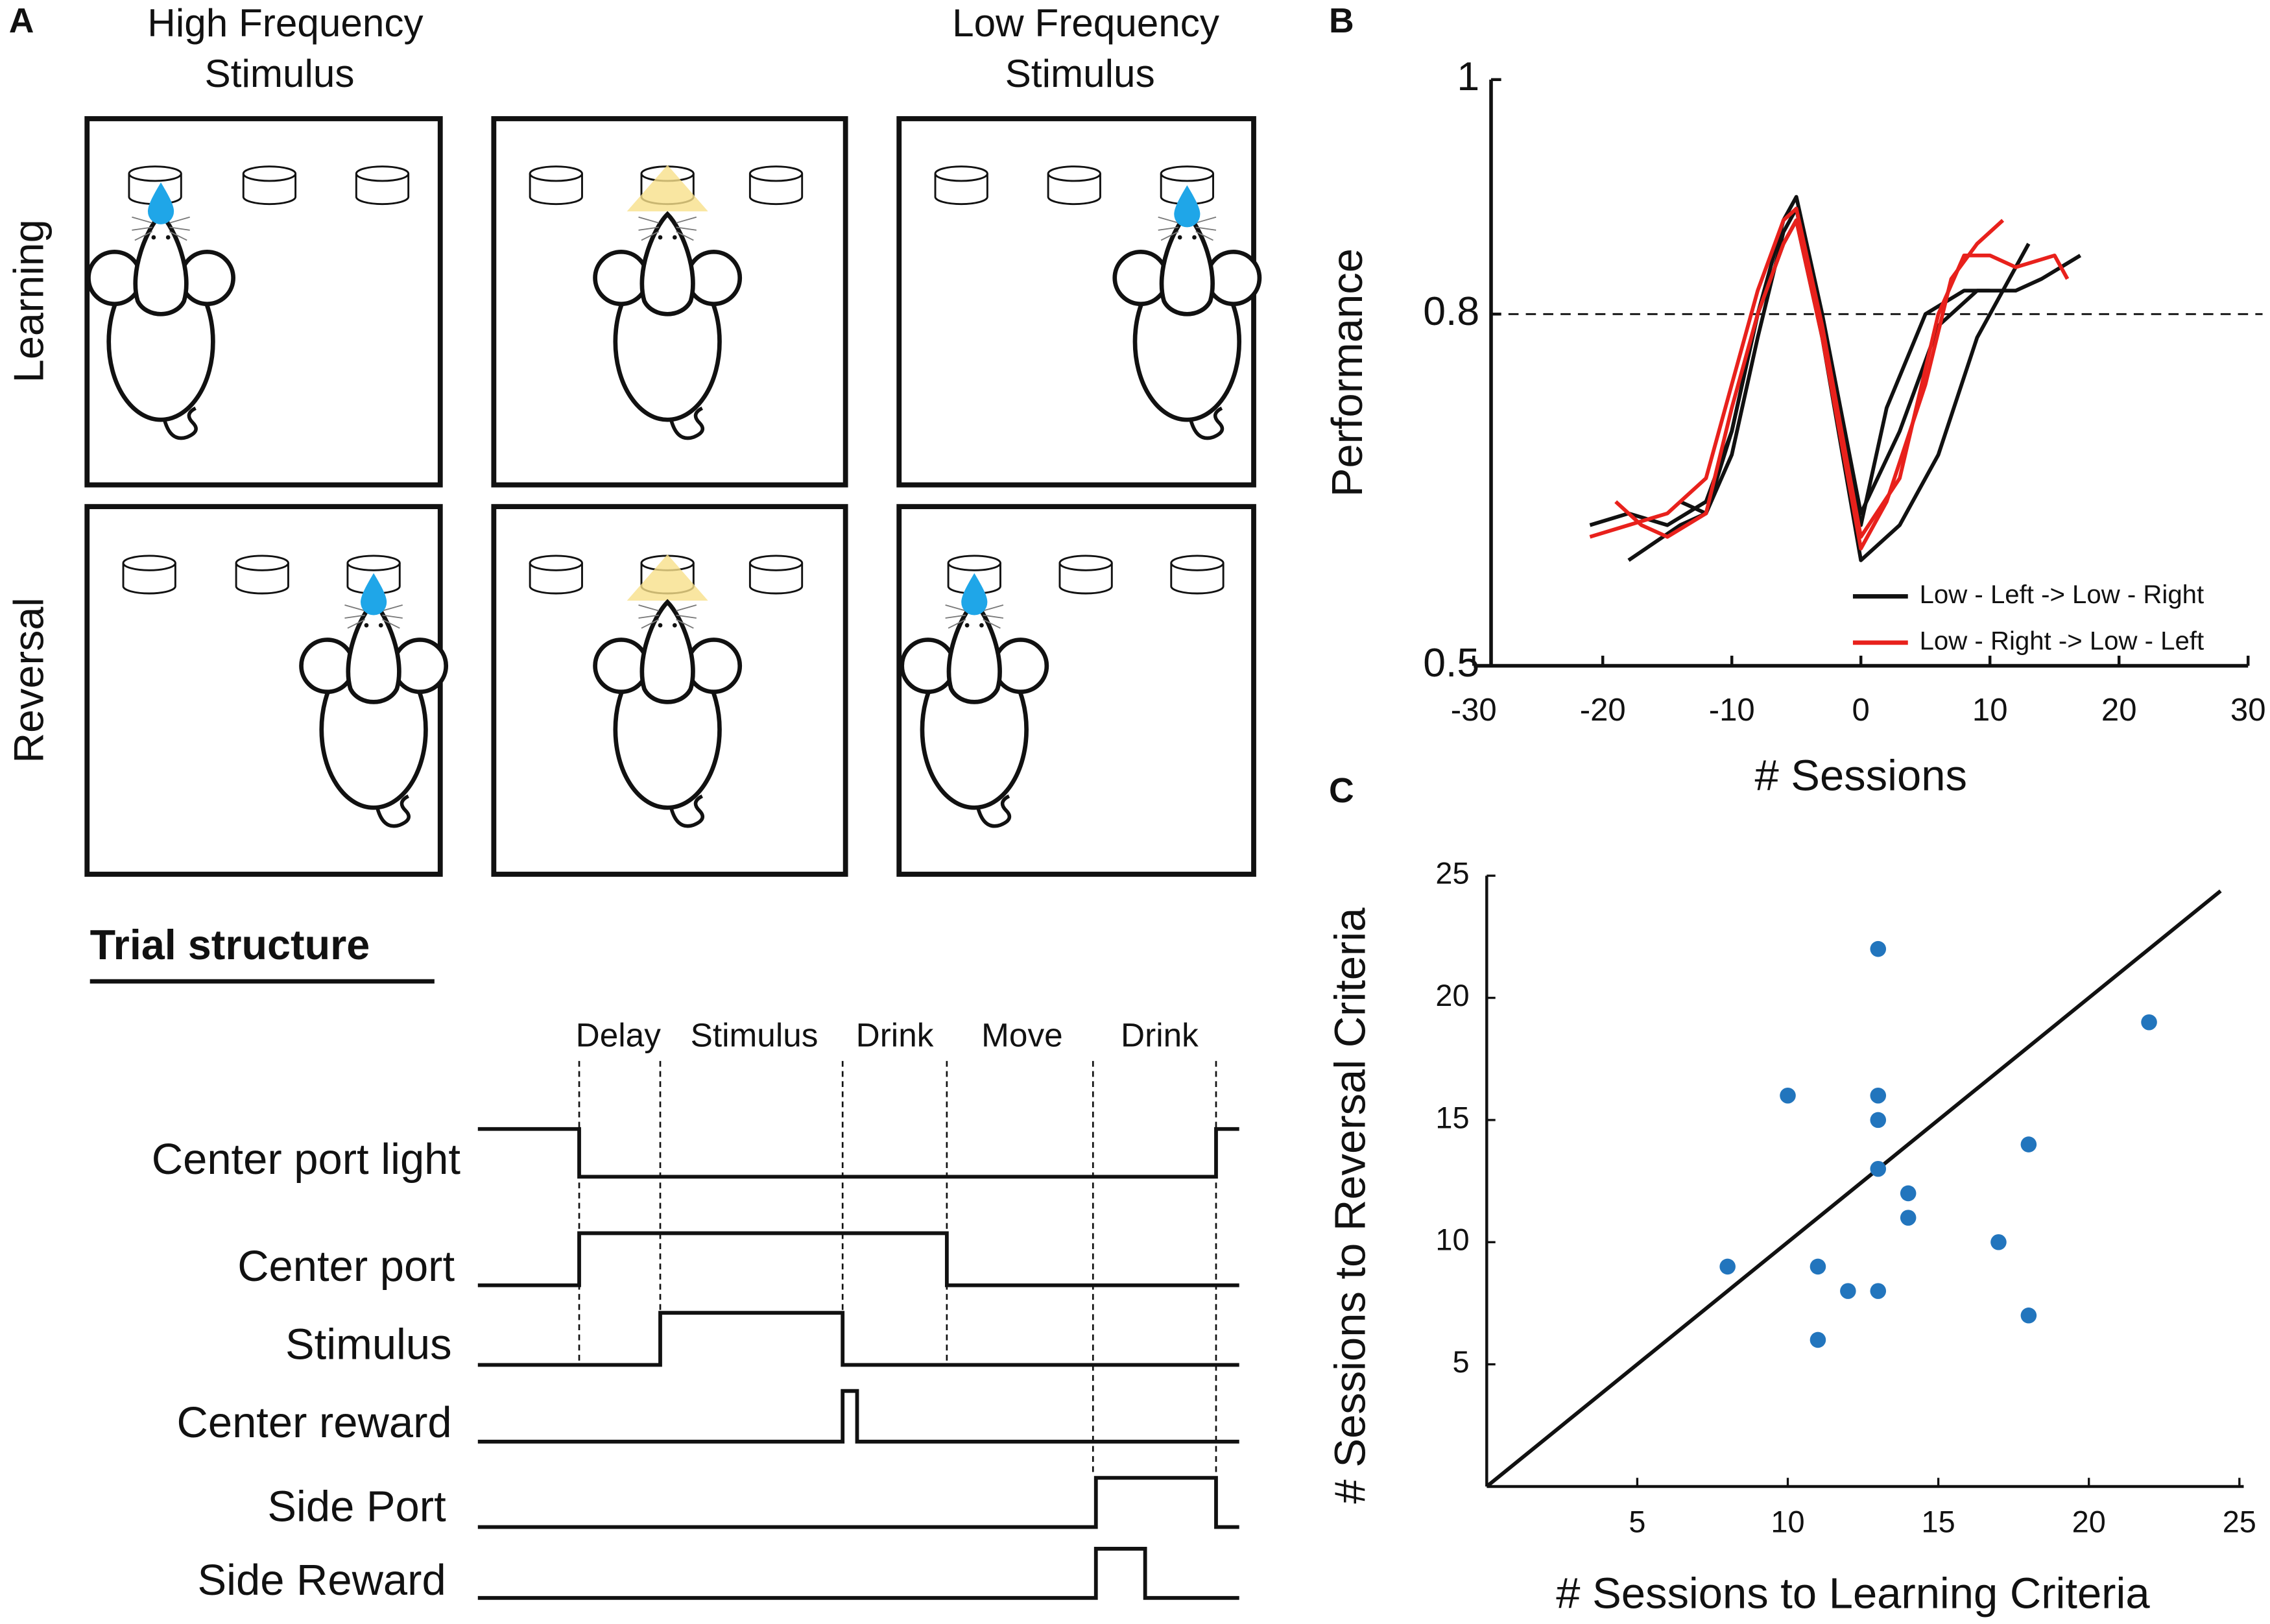  Describe the element at coordinates (1350, 1205) in the screenshot. I see `y-axis-label: # Sessions to Reversal Criteria` at that location.